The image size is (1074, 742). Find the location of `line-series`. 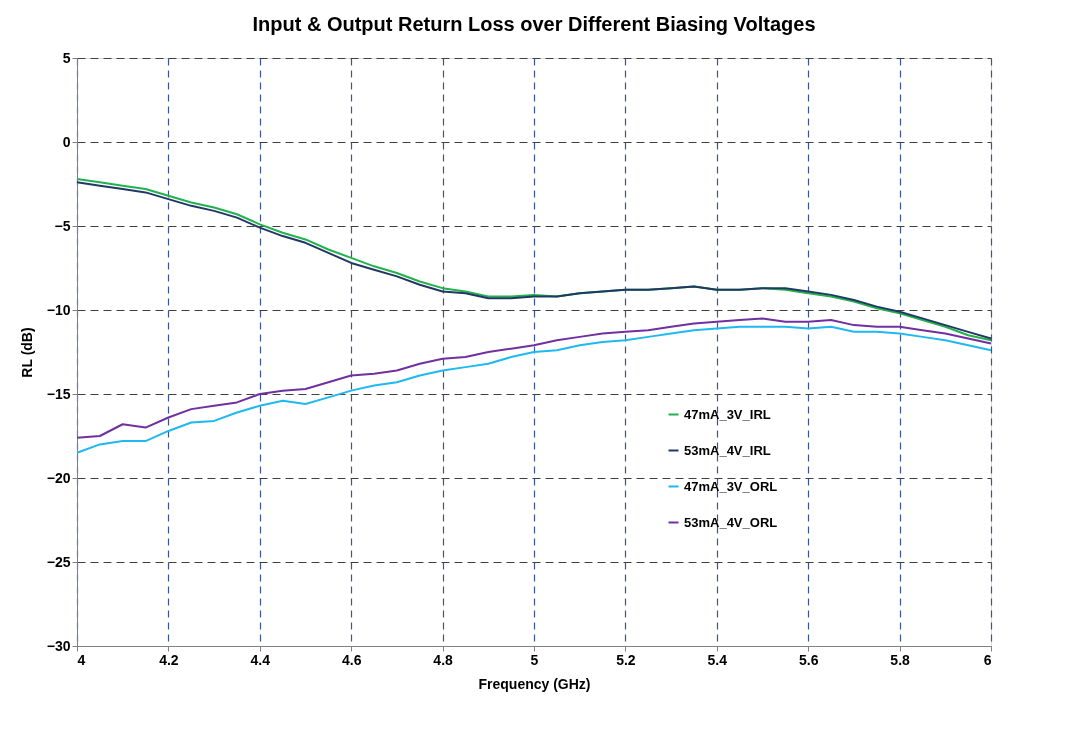

line-series is located at coordinates (534, 378).